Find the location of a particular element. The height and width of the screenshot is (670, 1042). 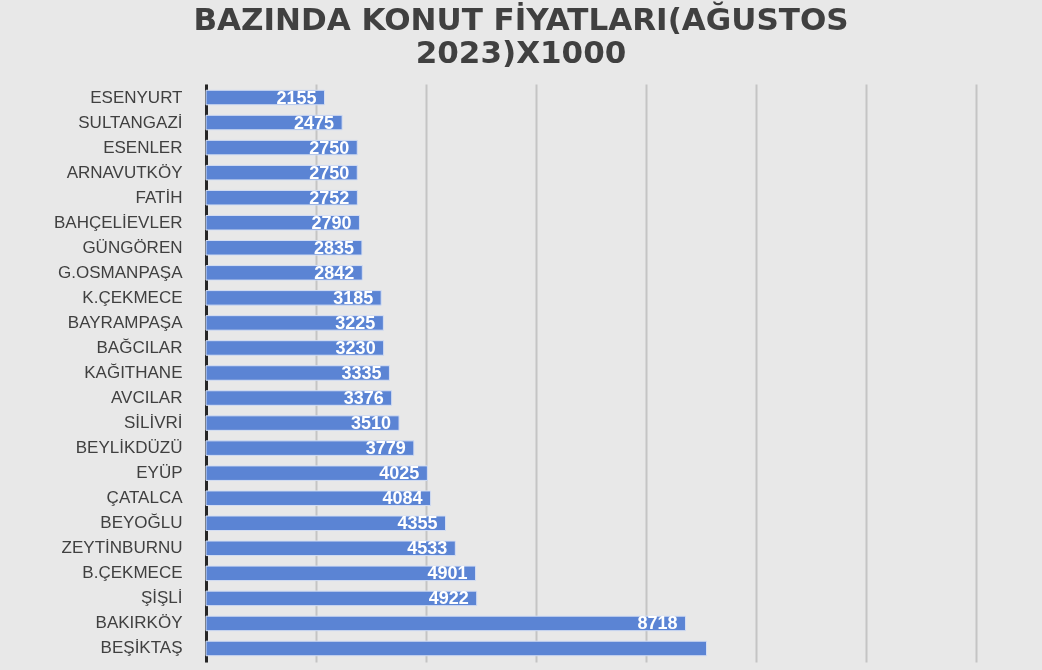

y-tick-label: GÜNGÖREN is located at coordinates (132, 247).